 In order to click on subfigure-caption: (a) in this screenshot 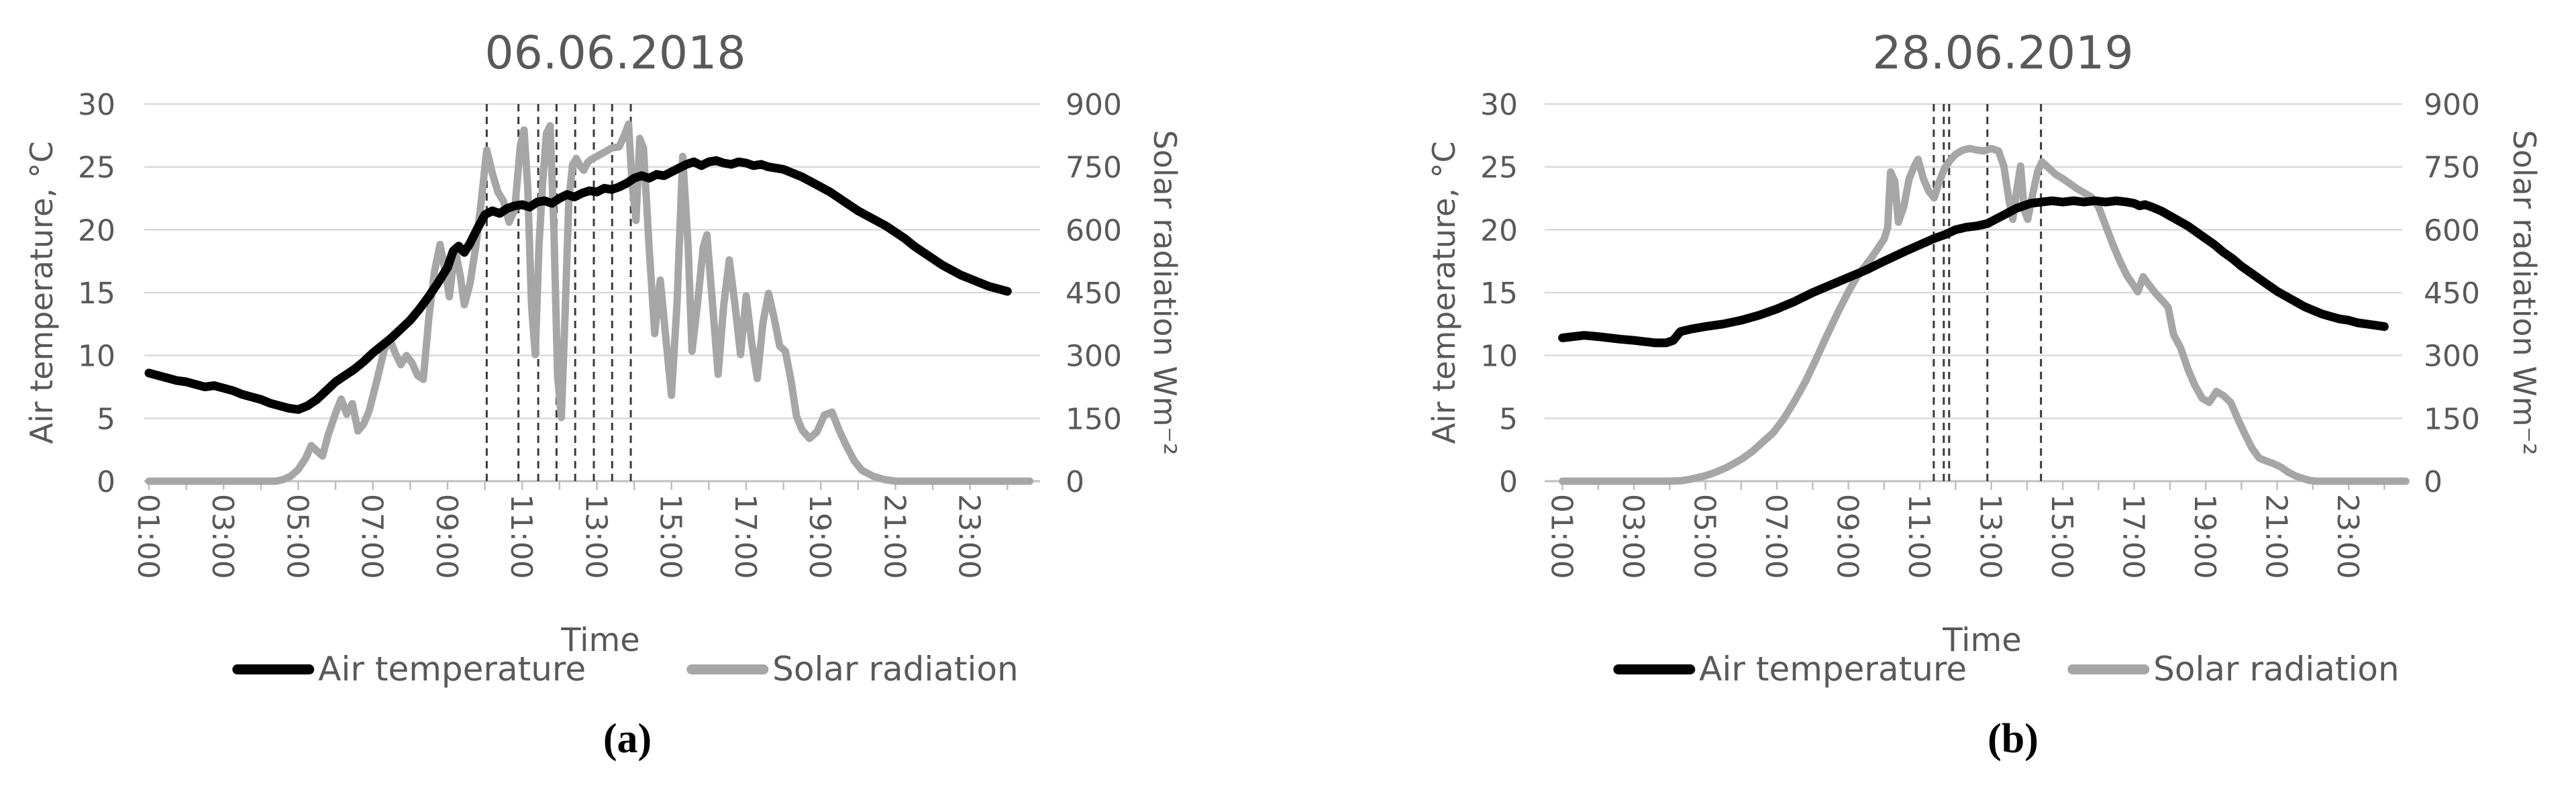, I will do `click(627, 739)`.